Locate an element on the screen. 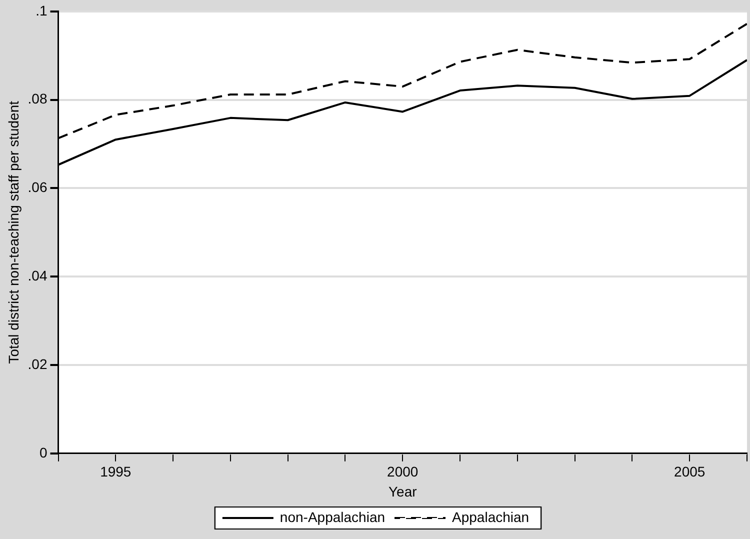 The width and height of the screenshot is (750, 539). y-tick-label: .08 is located at coordinates (38, 98).